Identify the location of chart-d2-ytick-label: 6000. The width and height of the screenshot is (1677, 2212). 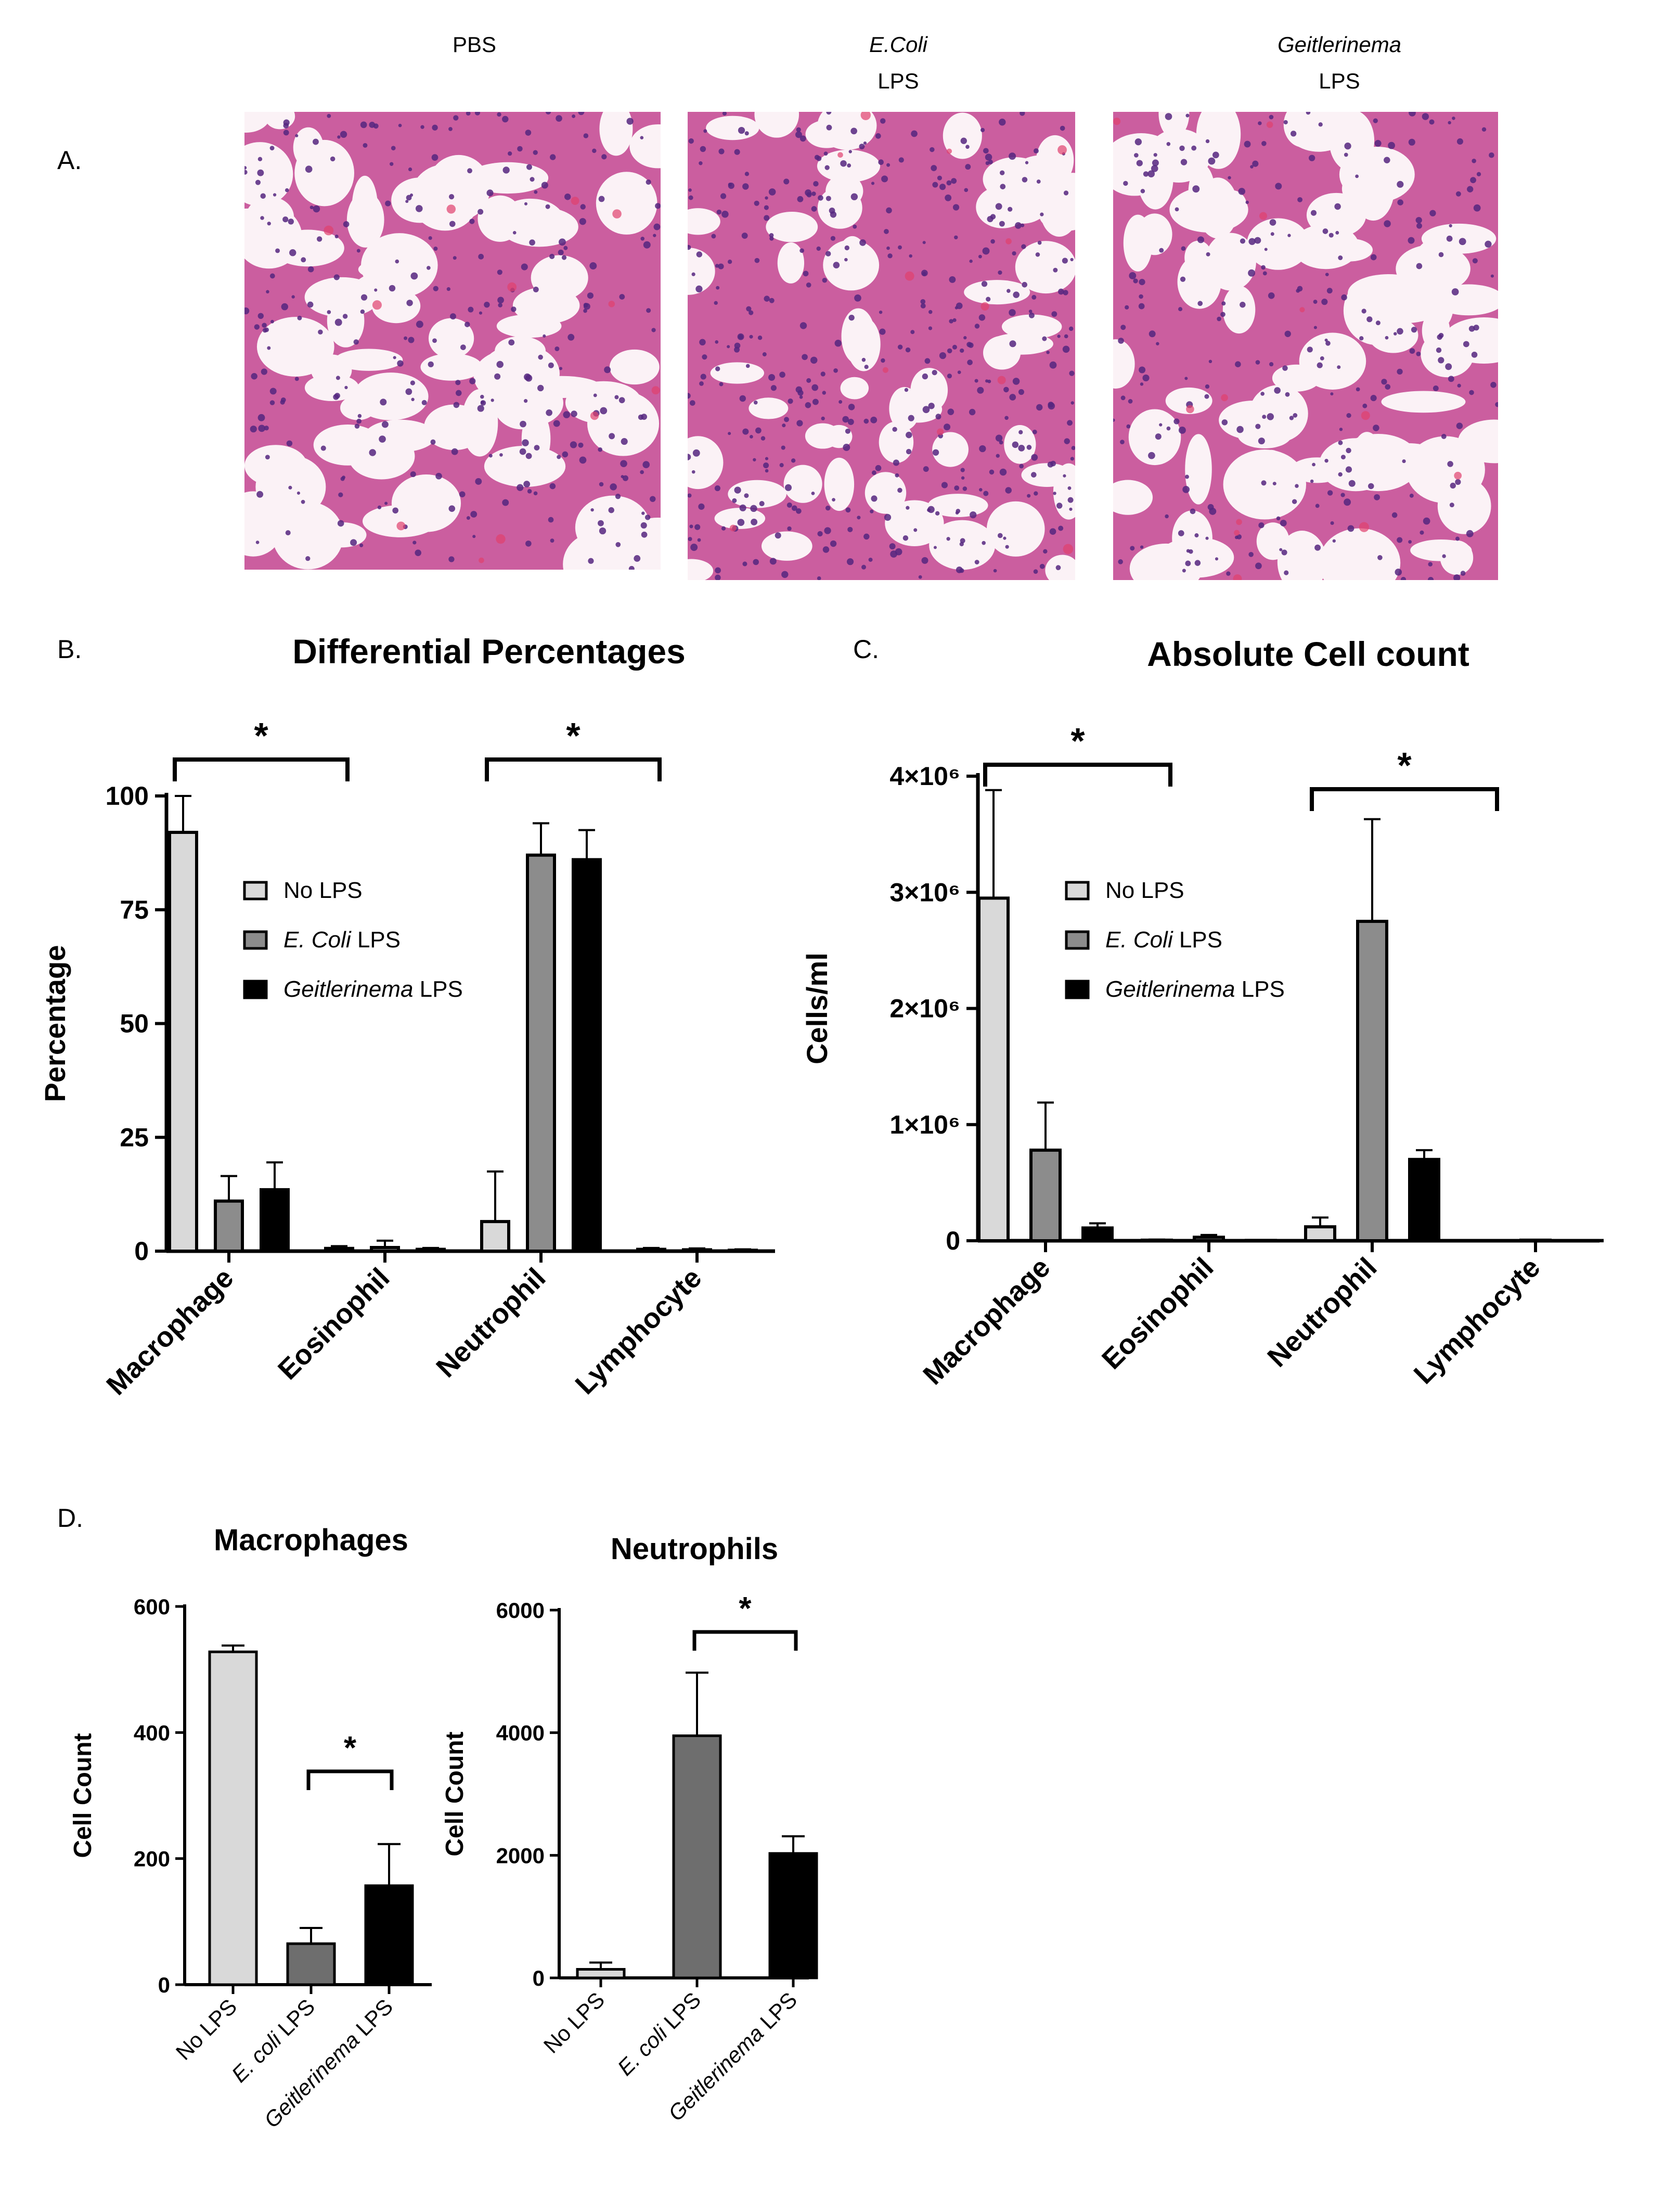
(520, 1610).